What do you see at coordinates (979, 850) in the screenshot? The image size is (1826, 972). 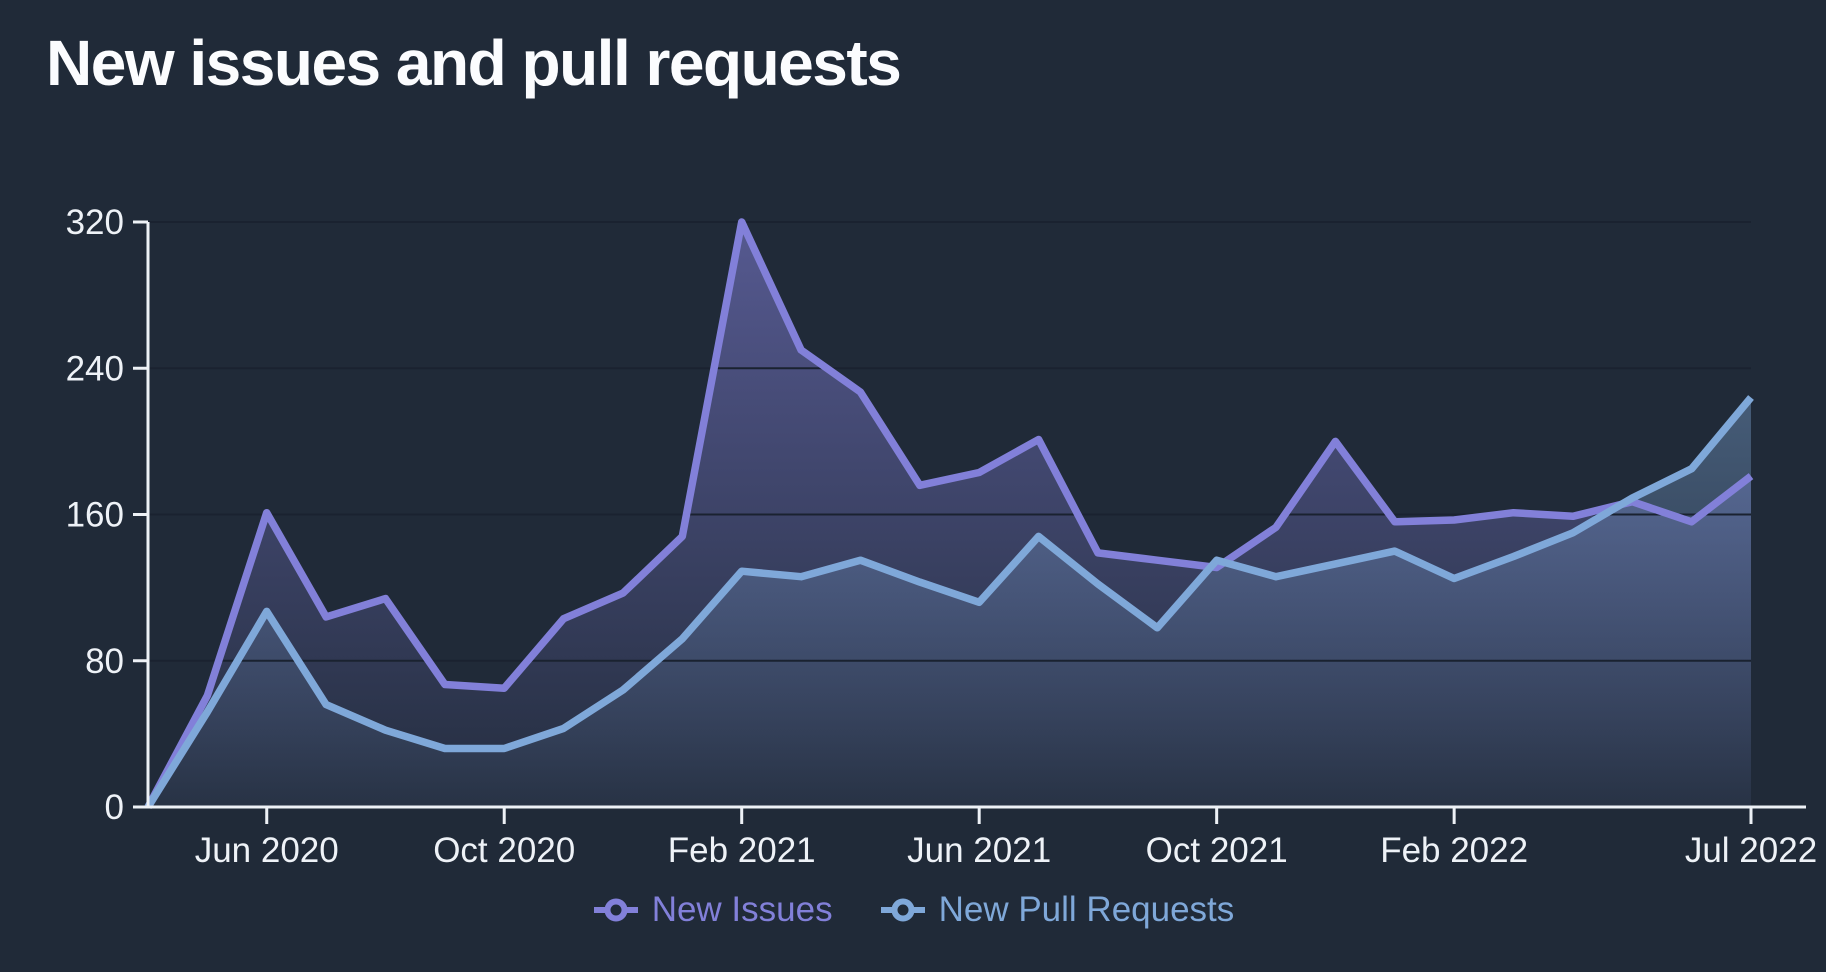 I see `x-tick-label: Jun 2021` at bounding box center [979, 850].